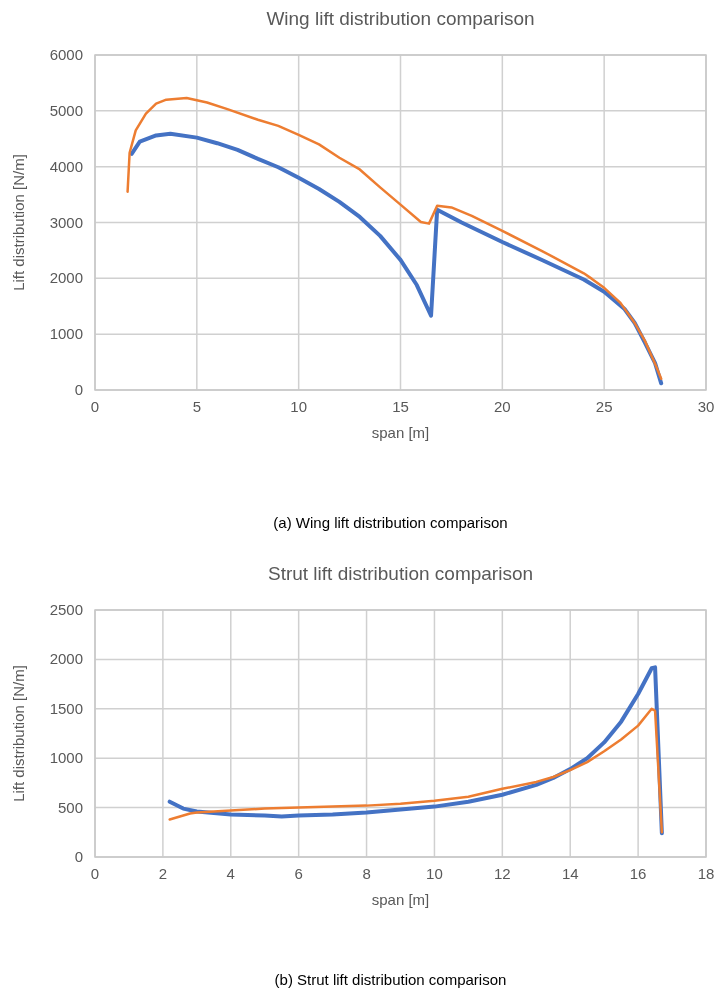  What do you see at coordinates (366, 873) in the screenshot?
I see `x-tick-label: 8` at bounding box center [366, 873].